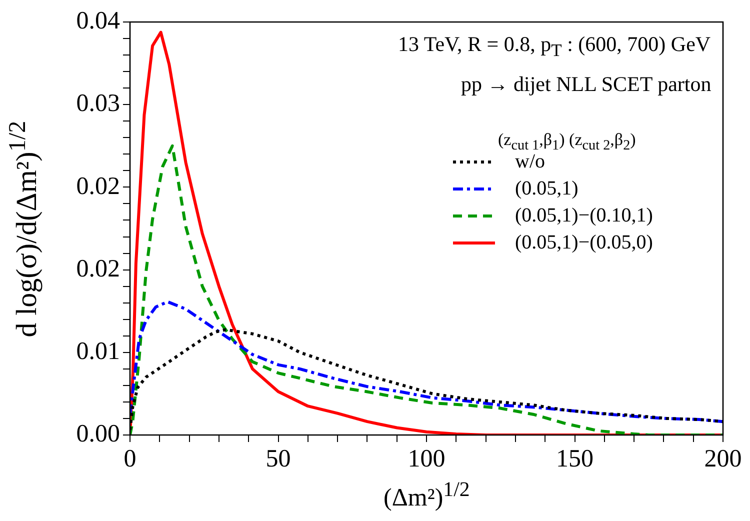  Describe the element at coordinates (98, 434) in the screenshot. I see `y-tick-label: 0.00` at that location.